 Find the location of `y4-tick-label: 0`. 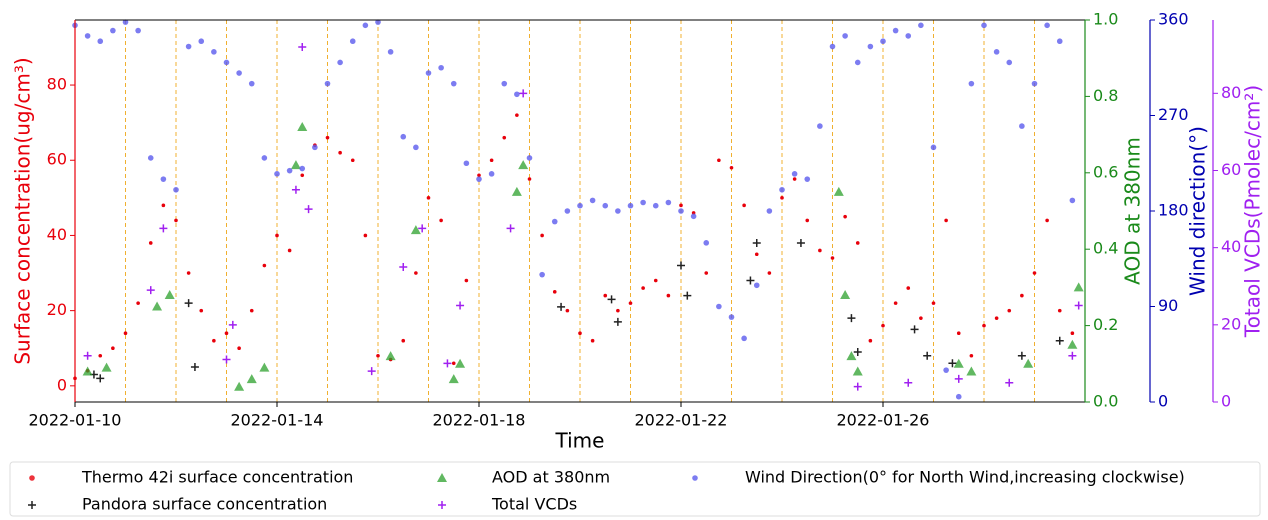

y4-tick-label: 0 is located at coordinates (1226, 401).